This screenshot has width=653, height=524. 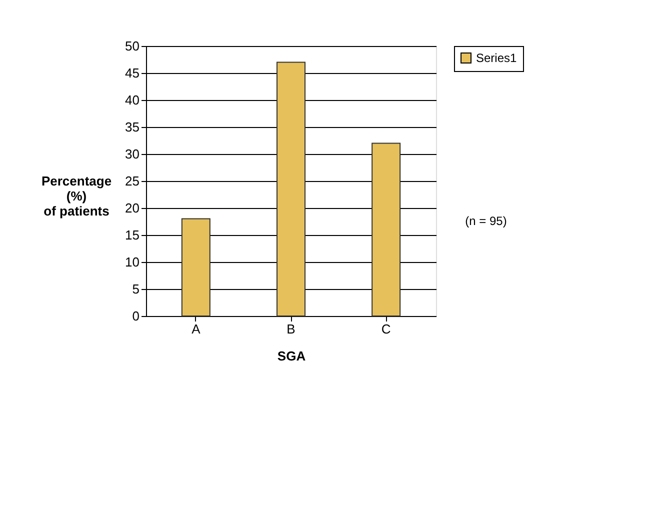 What do you see at coordinates (132, 154) in the screenshot?
I see `y-tick-label: 30` at bounding box center [132, 154].